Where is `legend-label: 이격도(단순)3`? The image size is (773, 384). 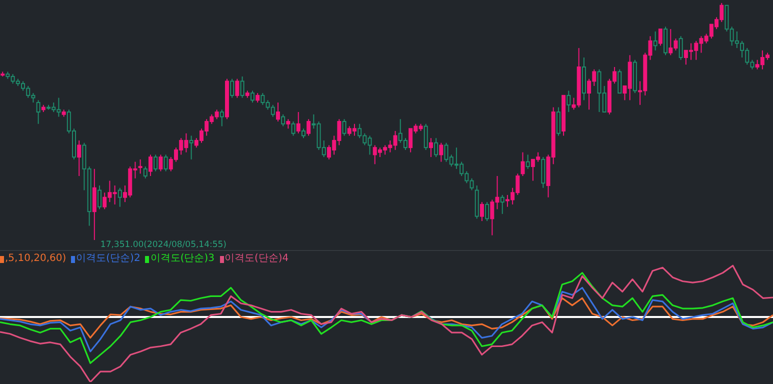 legend-label: 이격도(단순)3 is located at coordinates (182, 259).